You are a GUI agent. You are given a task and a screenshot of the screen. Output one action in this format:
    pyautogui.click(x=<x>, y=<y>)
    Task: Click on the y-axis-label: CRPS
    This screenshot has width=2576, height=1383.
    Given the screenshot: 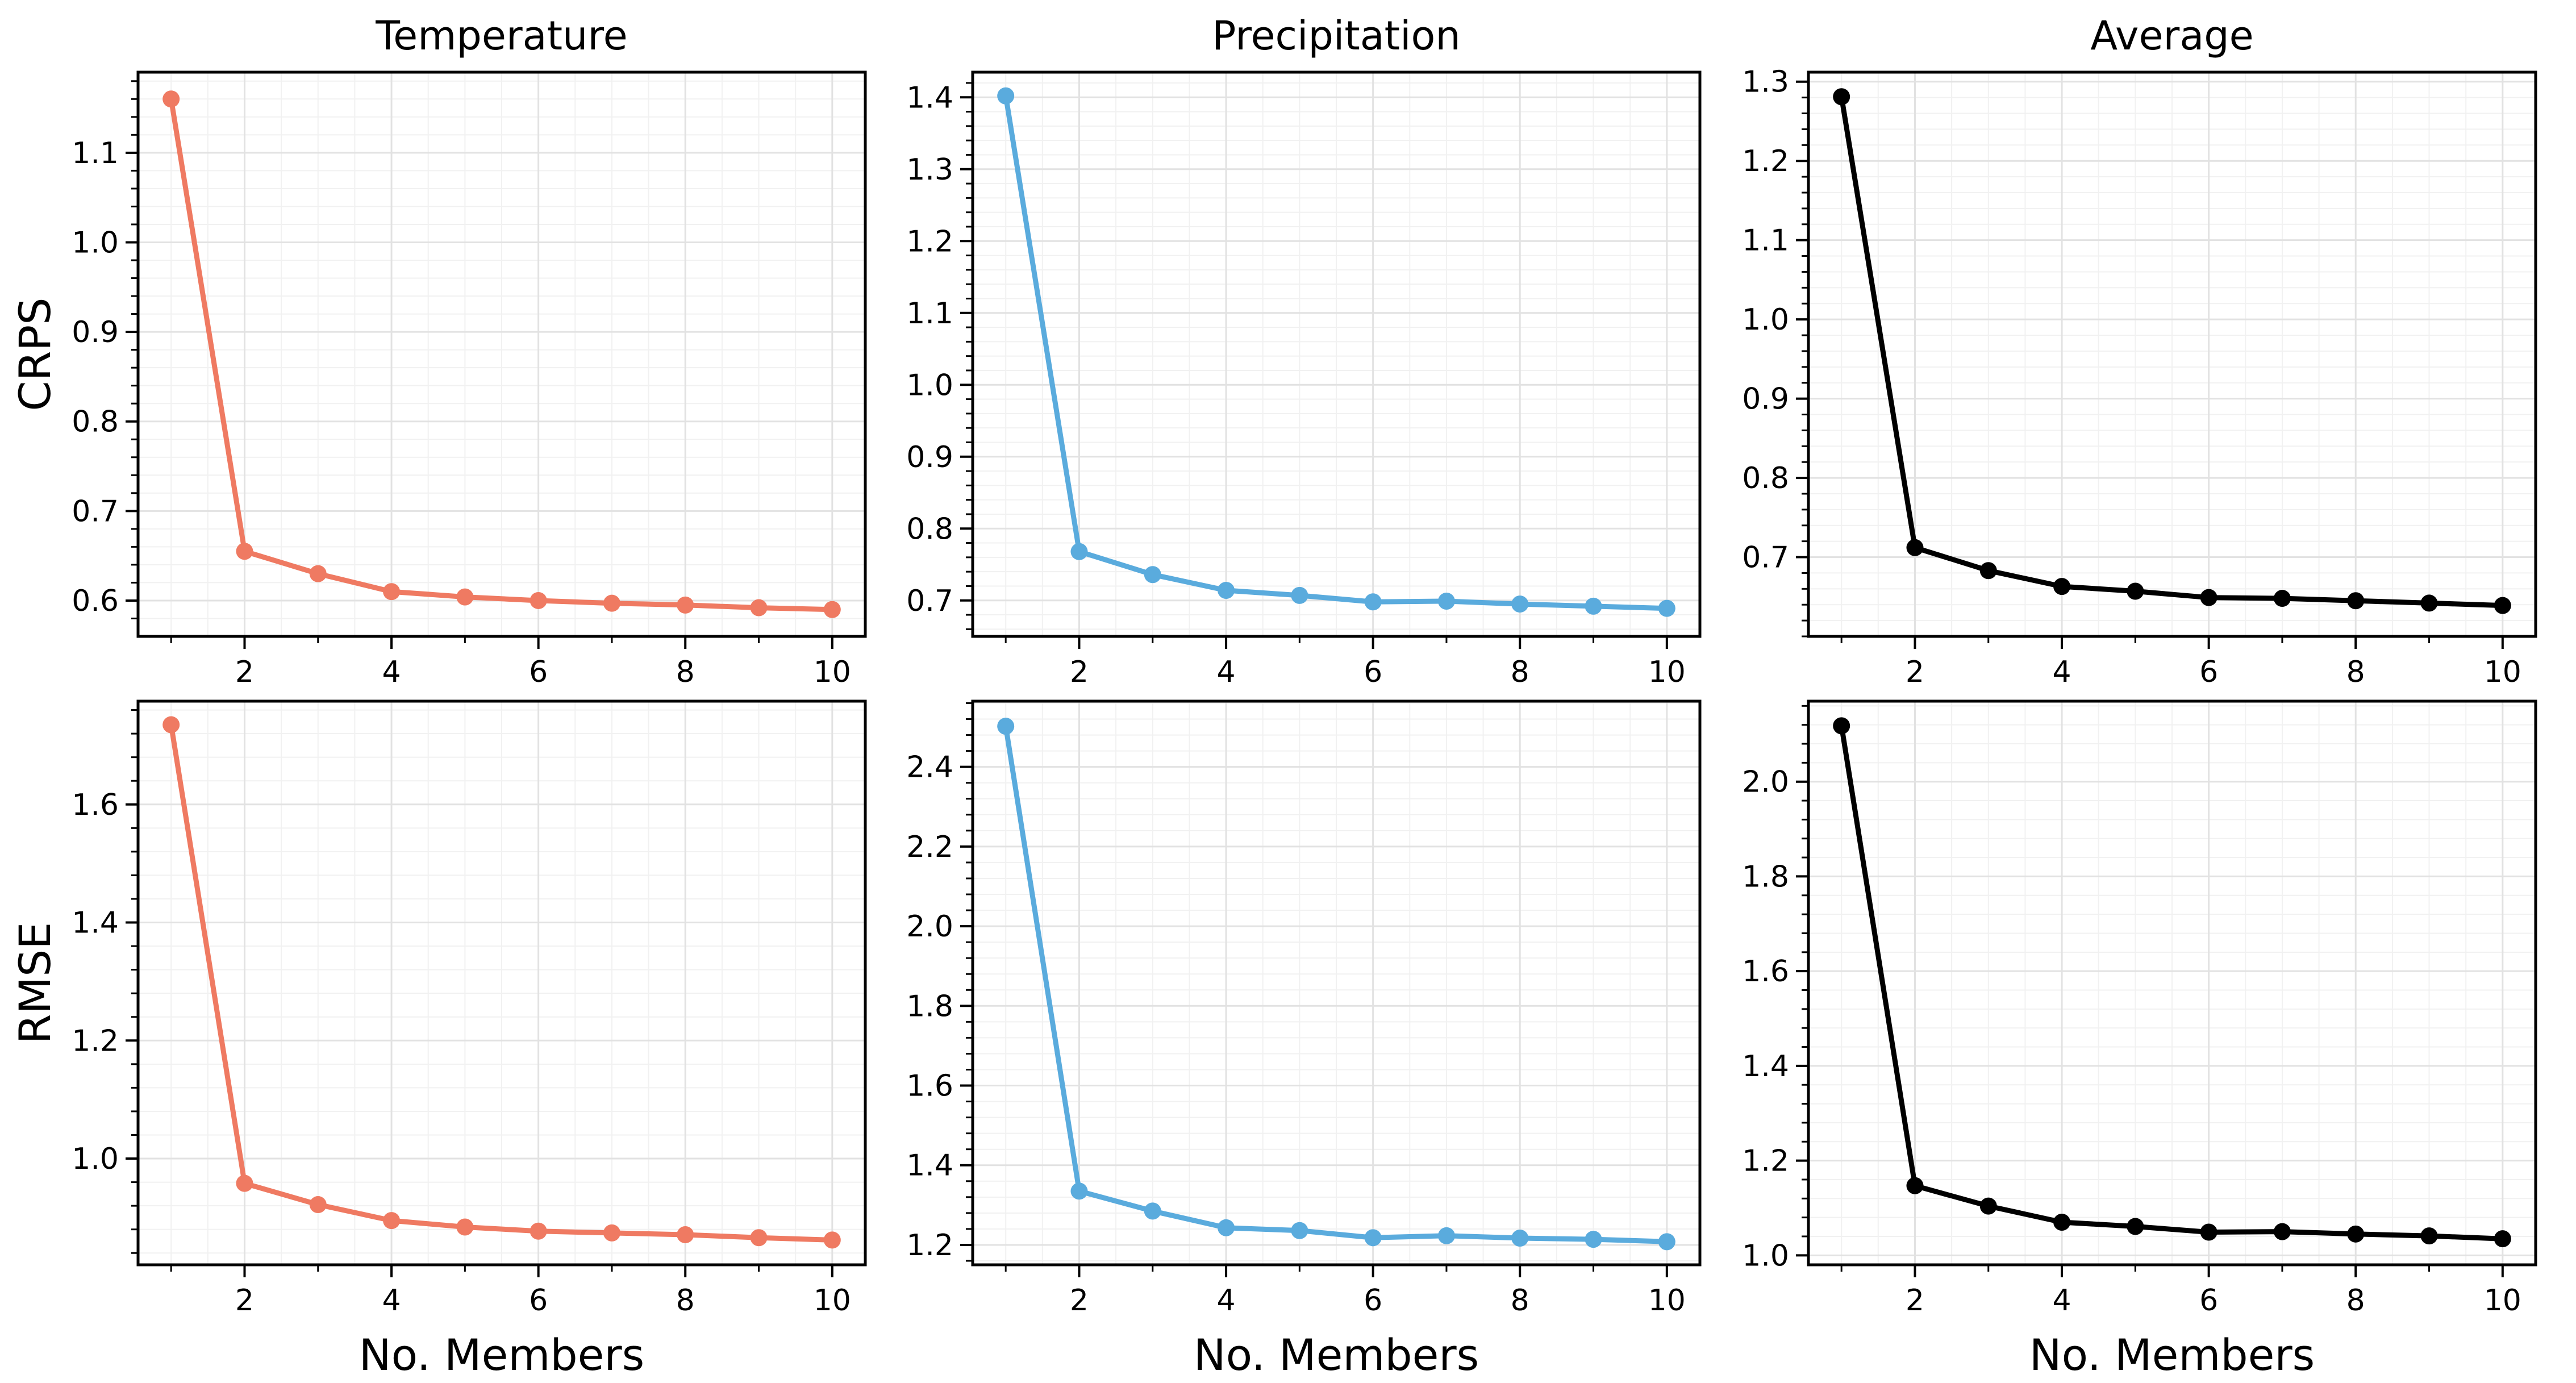 What is the action you would take?
    pyautogui.click(x=35, y=354)
    